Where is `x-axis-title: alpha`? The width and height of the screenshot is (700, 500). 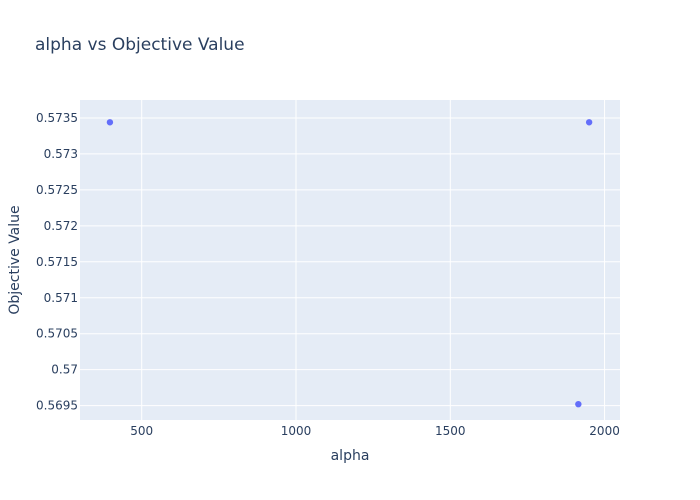 x-axis-title: alpha is located at coordinates (350, 456).